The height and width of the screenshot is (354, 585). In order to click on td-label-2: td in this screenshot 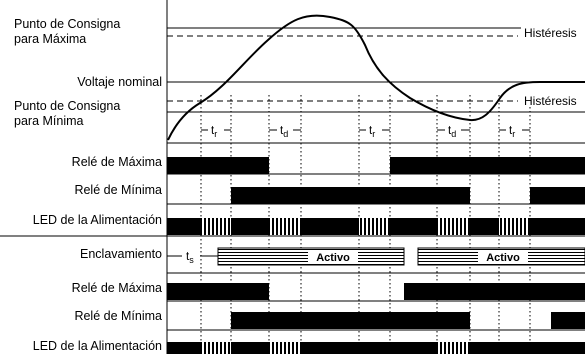, I will do `click(452, 132)`.